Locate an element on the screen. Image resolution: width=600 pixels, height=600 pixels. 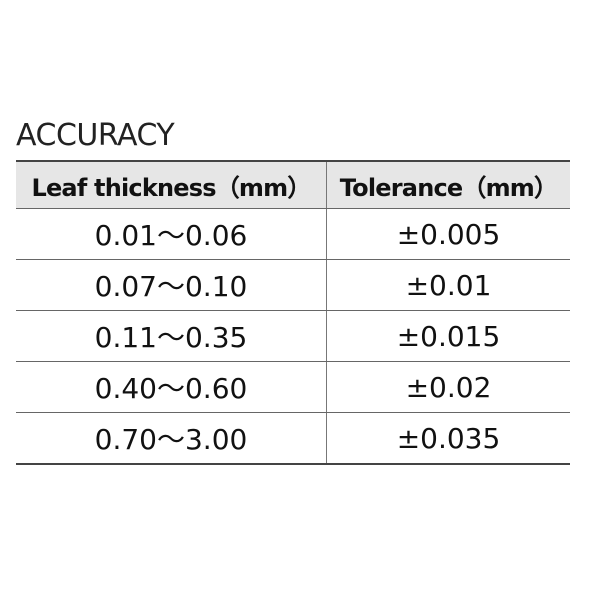
header-cell: Tolerance（mm） is located at coordinates (448, 184).